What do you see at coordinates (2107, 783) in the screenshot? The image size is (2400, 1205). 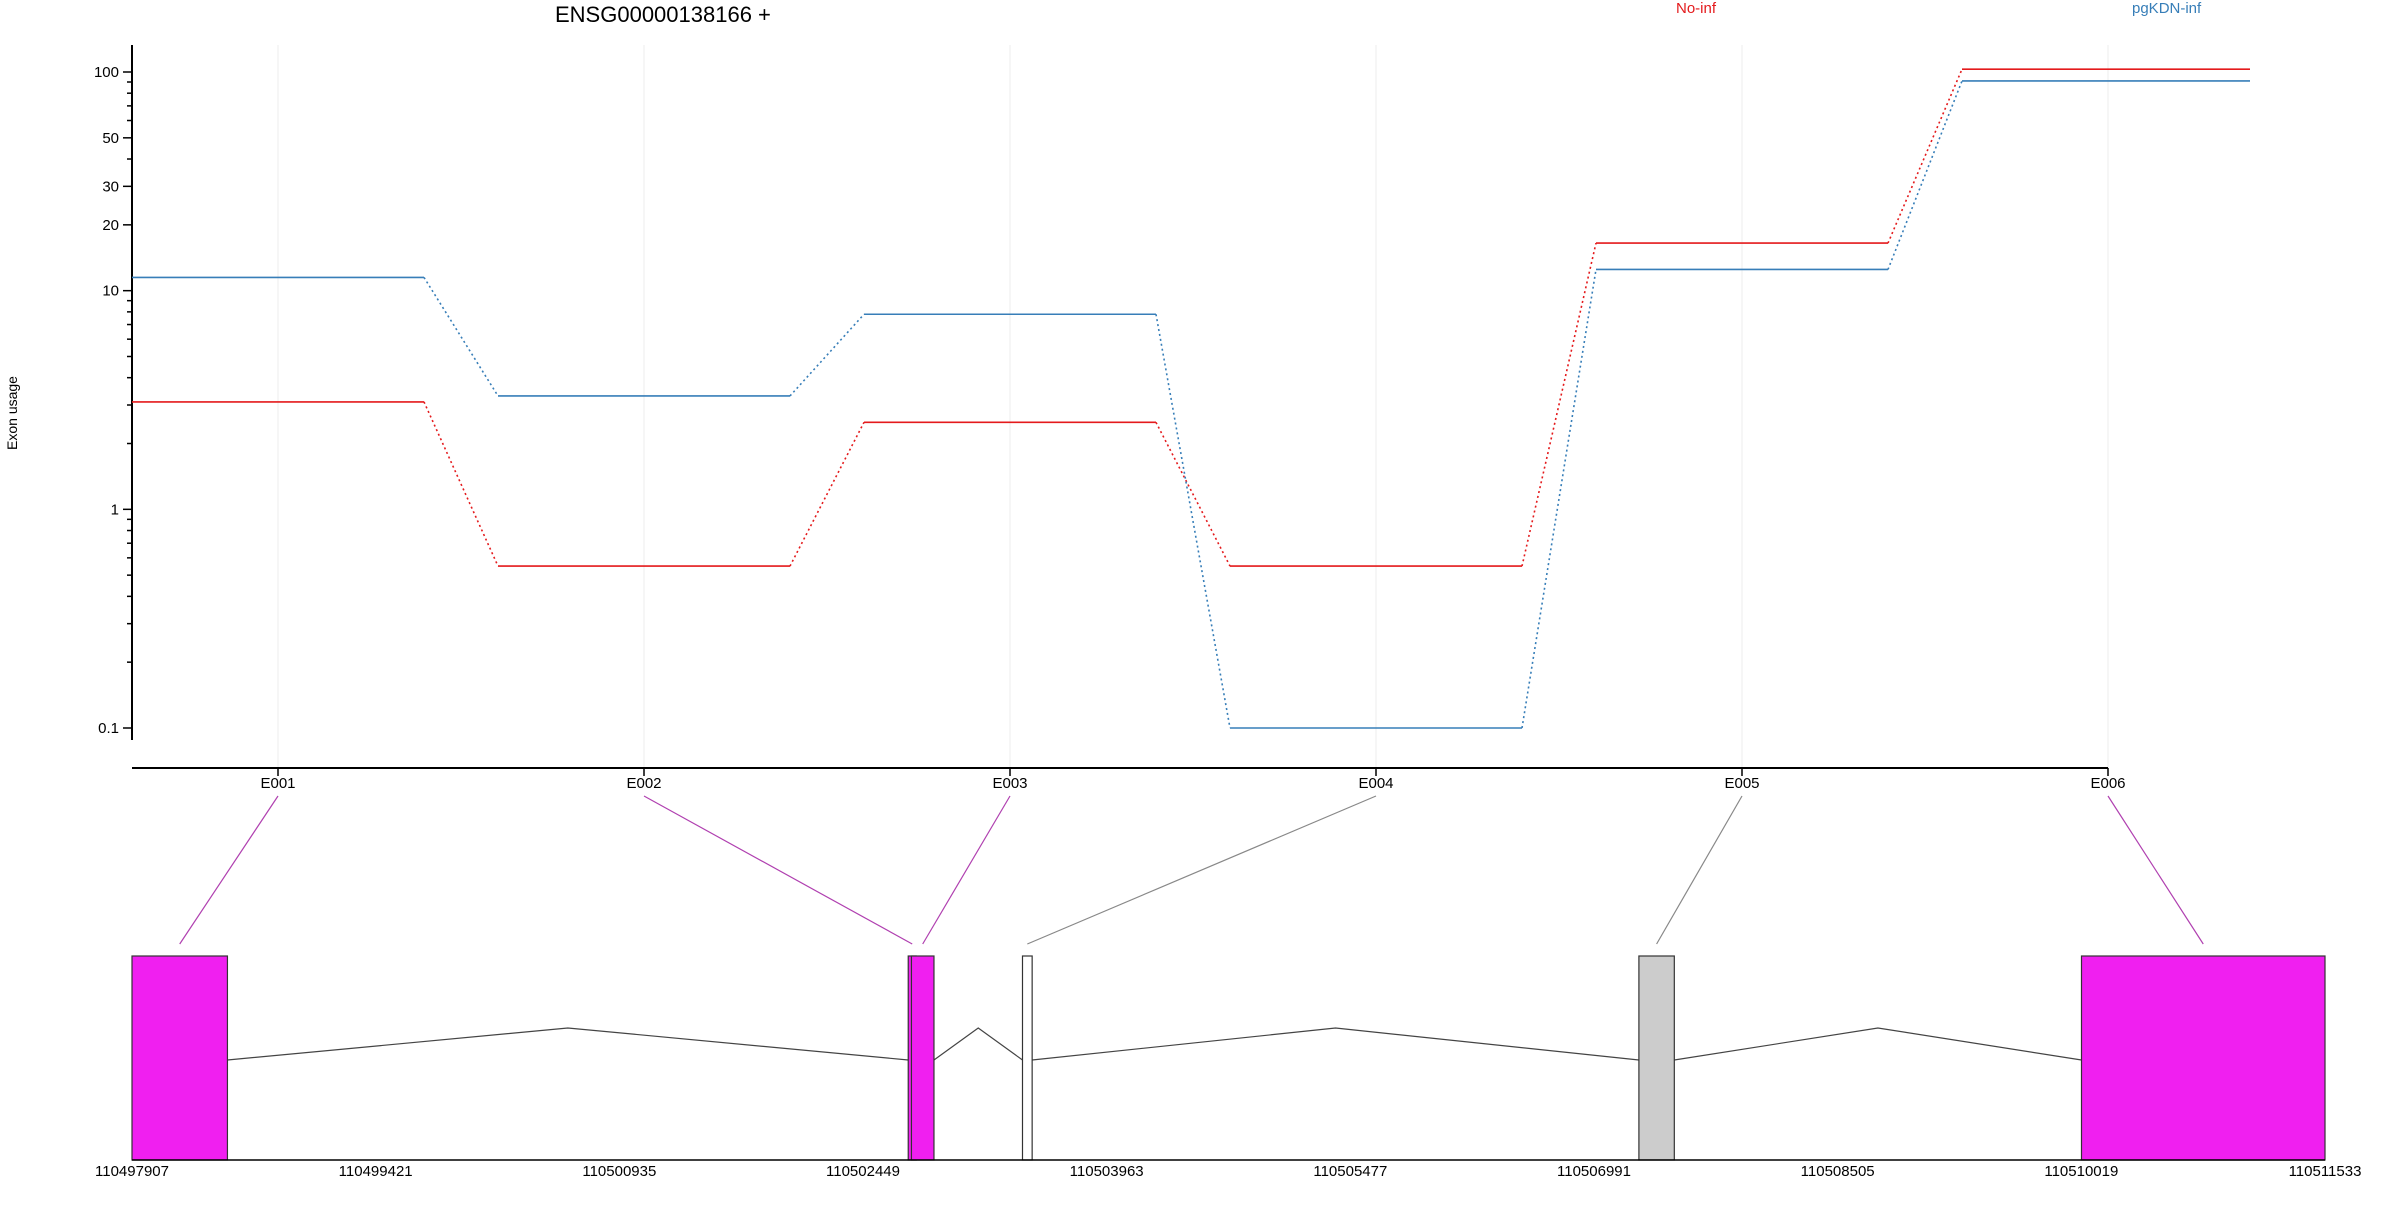 I see `x-tick-label-e006: E006` at bounding box center [2107, 783].